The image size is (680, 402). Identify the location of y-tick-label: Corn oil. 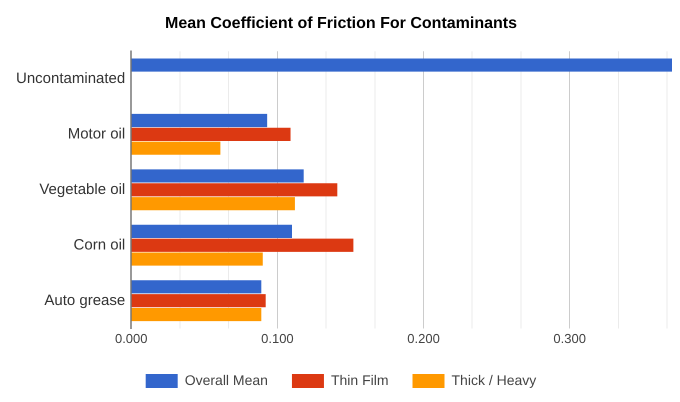
(100, 245).